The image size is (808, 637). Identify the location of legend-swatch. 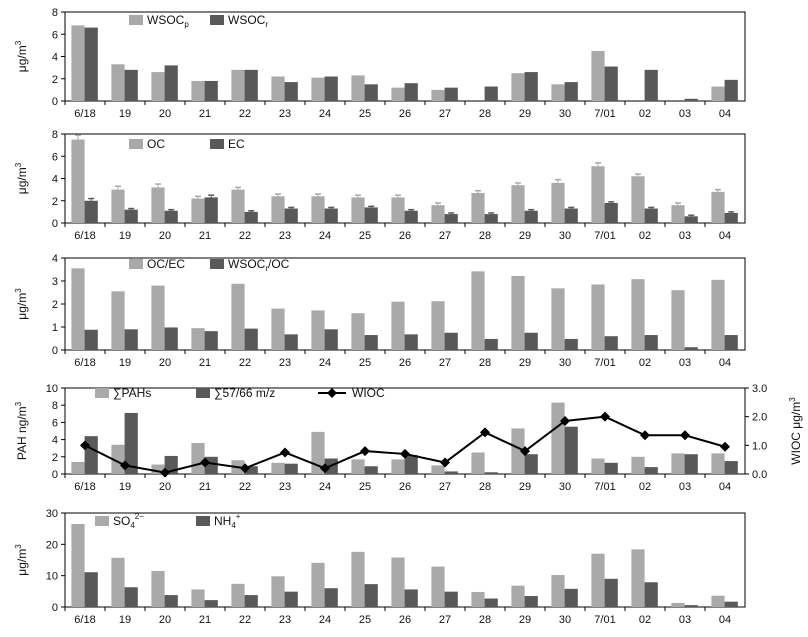
(136, 144).